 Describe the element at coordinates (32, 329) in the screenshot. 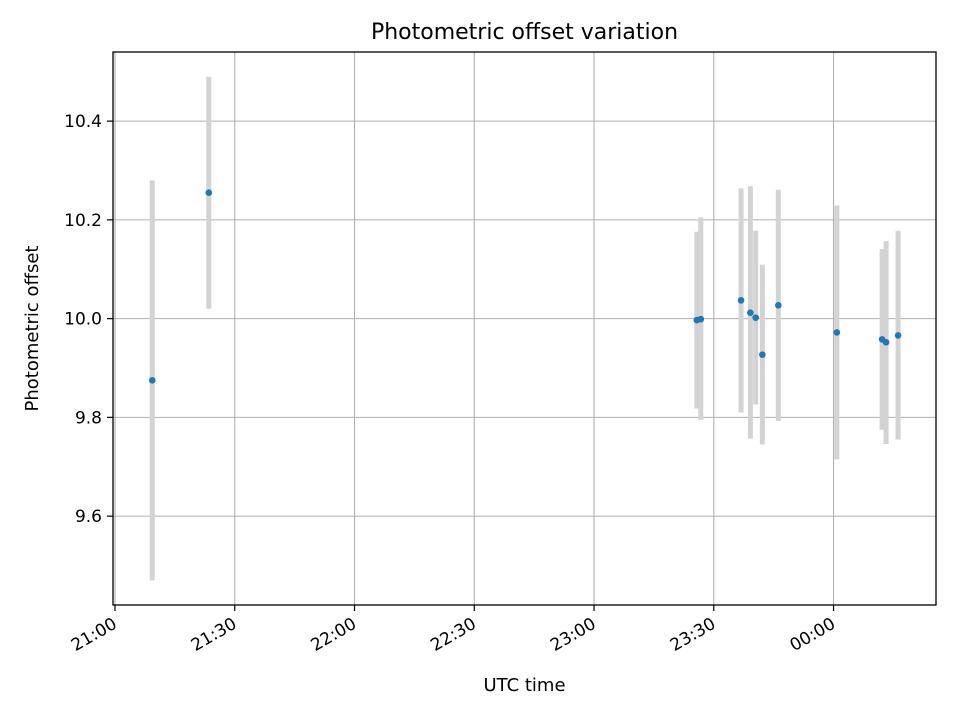

I see `y-axis-label: Photometric offset` at that location.